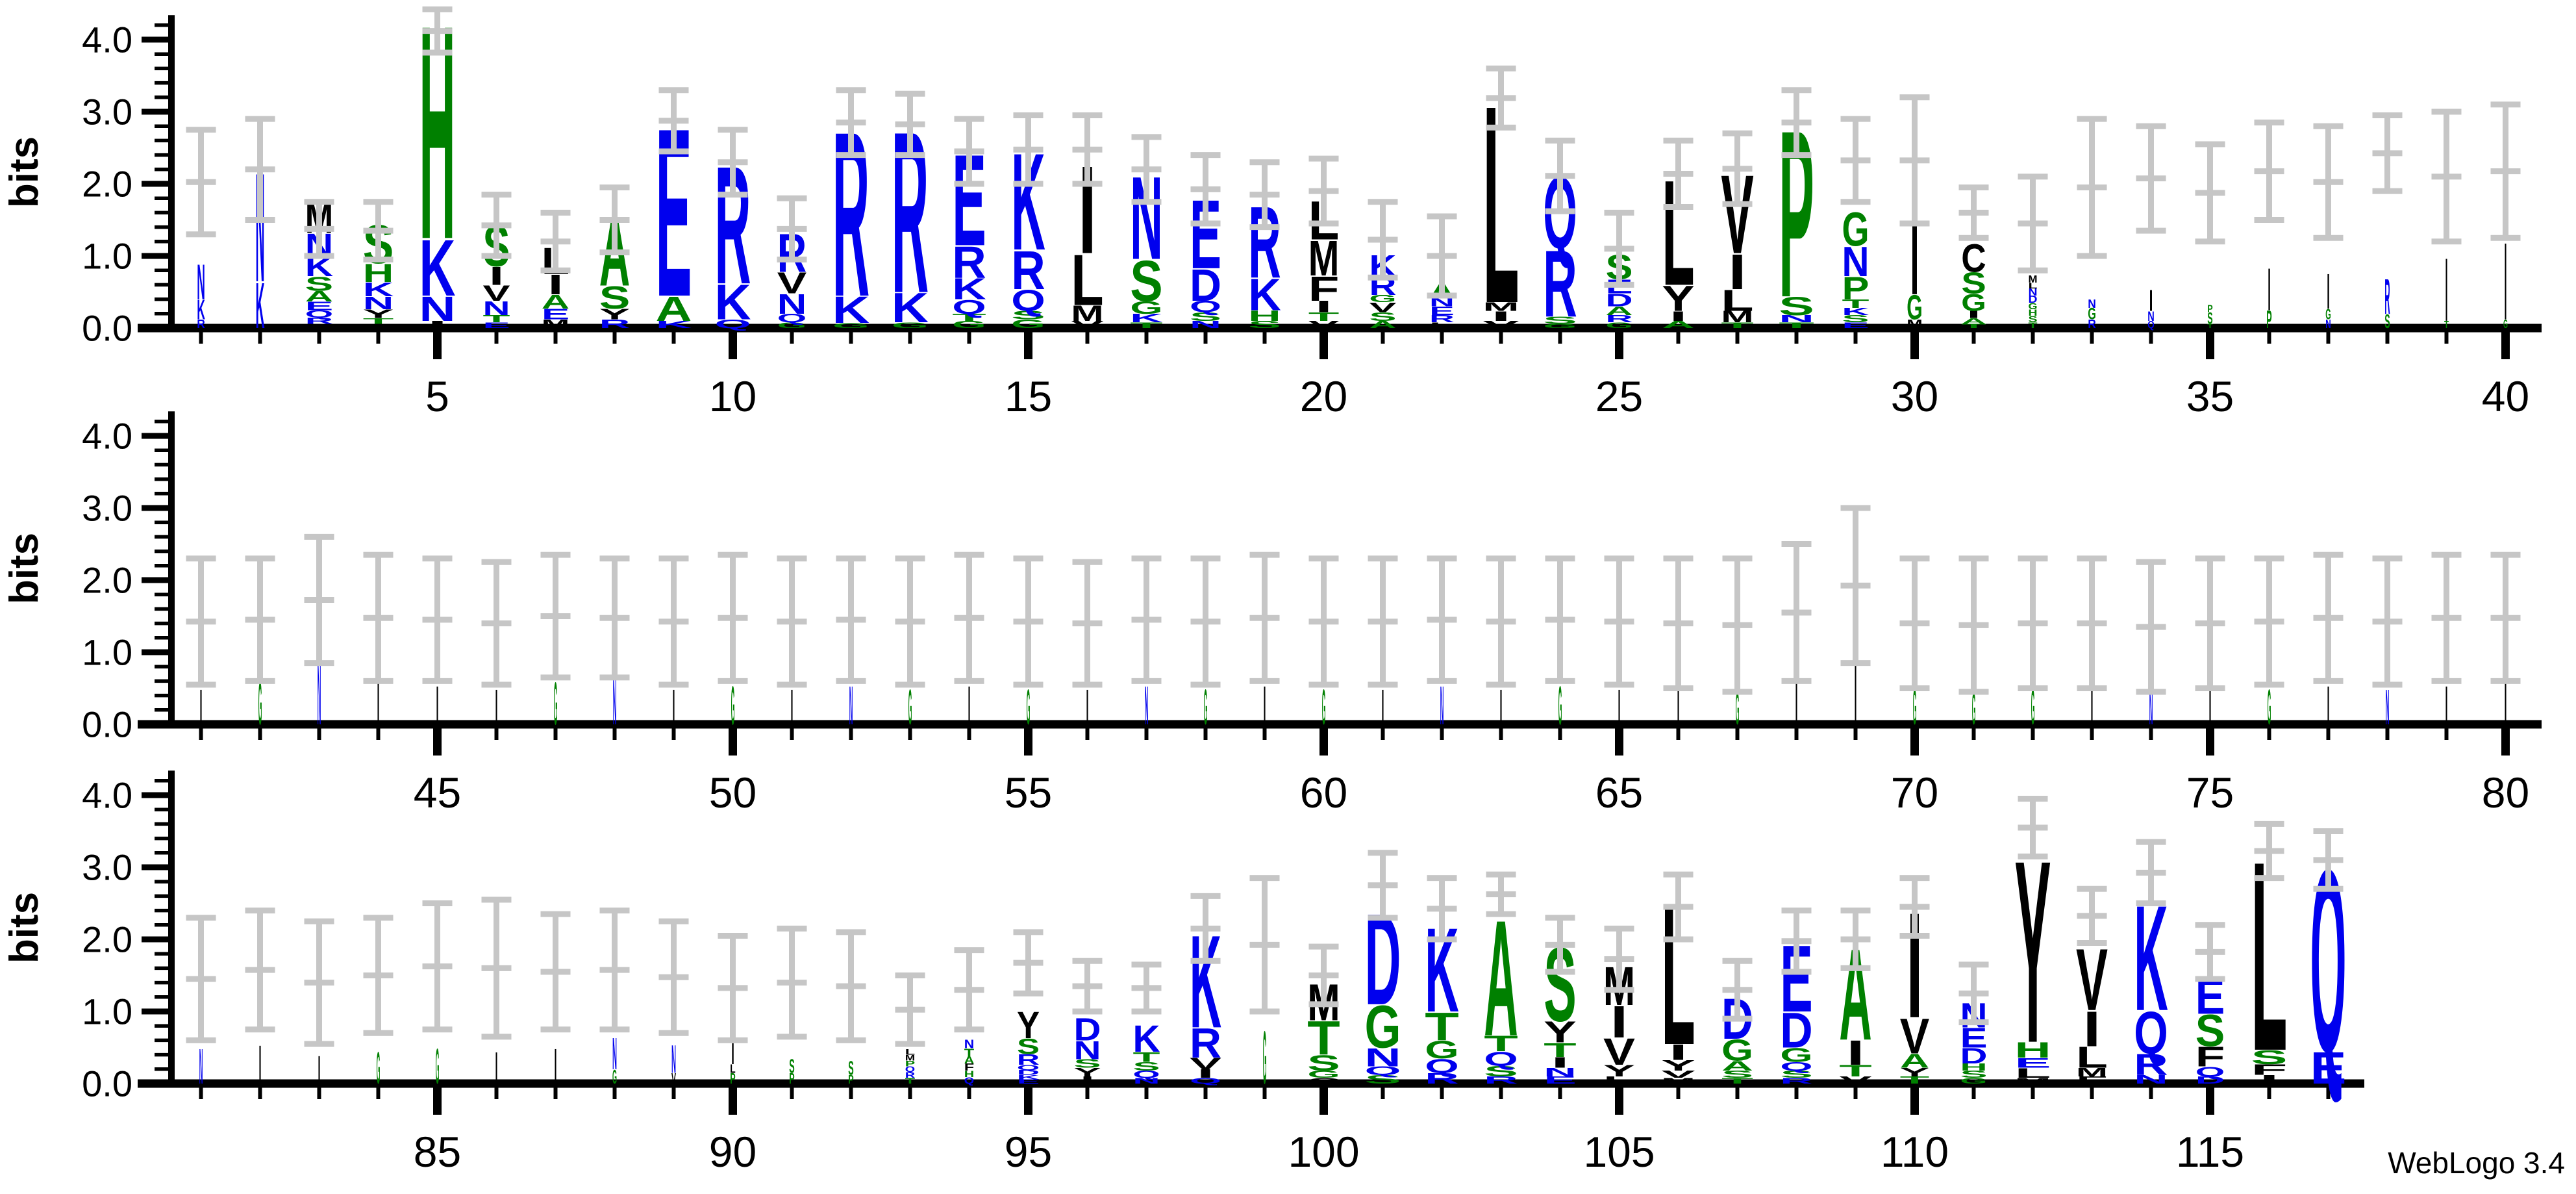 This screenshot has height=1194, width=2576. What do you see at coordinates (1324, 288) in the screenshot?
I see `logo-letter: F` at bounding box center [1324, 288].